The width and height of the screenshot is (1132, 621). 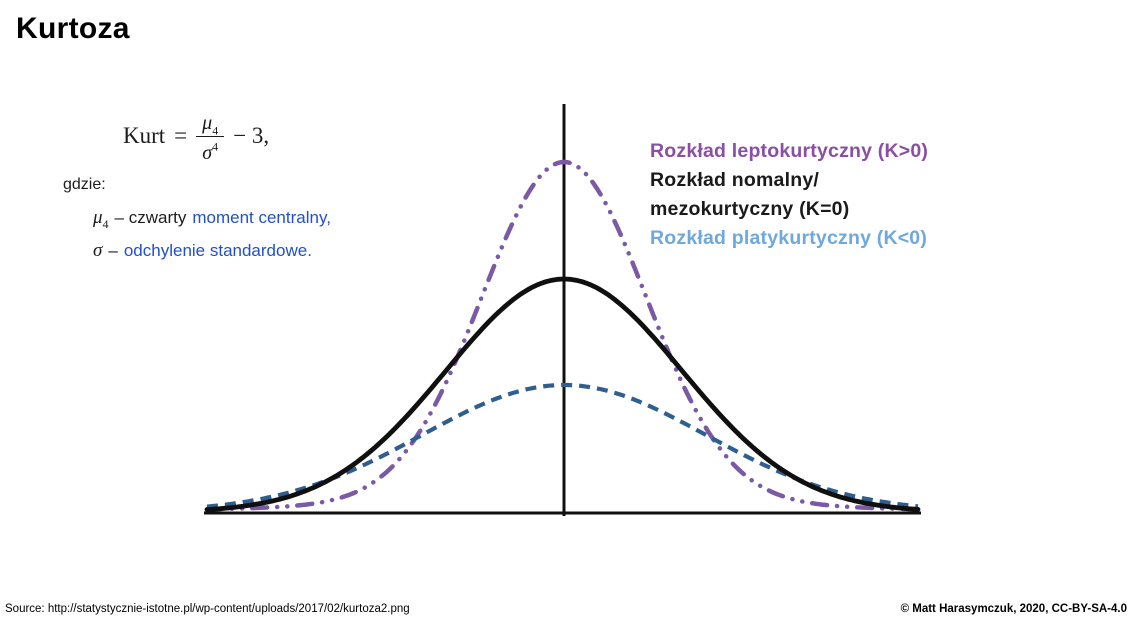 What do you see at coordinates (210, 151) in the screenshot?
I see `formula-denominator: σ4` at bounding box center [210, 151].